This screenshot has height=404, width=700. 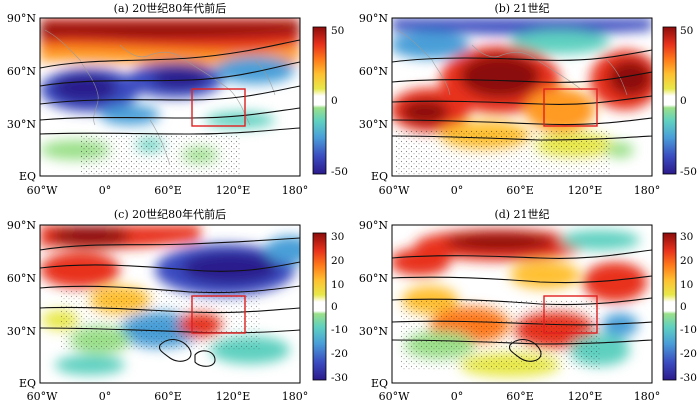 I want to click on panel-c-lon-0: 0°, so click(x=105, y=396).